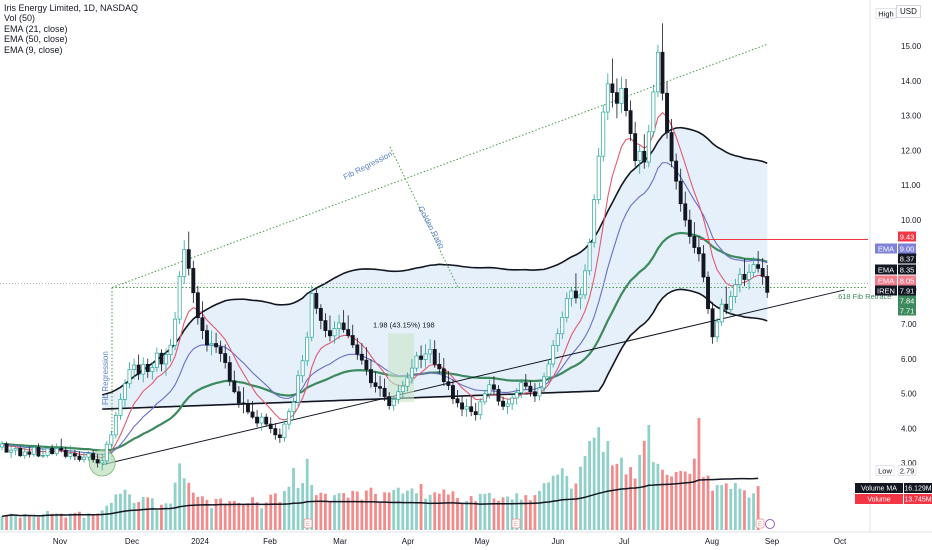  Describe the element at coordinates (408, 541) in the screenshot. I see `x-tick-label: Apr` at that location.